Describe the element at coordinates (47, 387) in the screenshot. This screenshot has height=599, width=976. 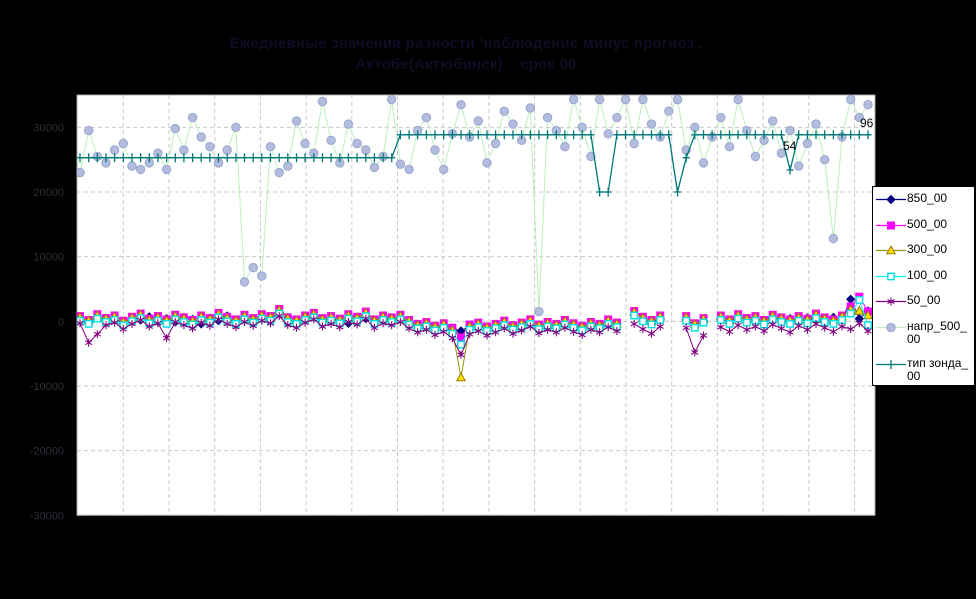
I see `y-tick-label: -10000` at that location.